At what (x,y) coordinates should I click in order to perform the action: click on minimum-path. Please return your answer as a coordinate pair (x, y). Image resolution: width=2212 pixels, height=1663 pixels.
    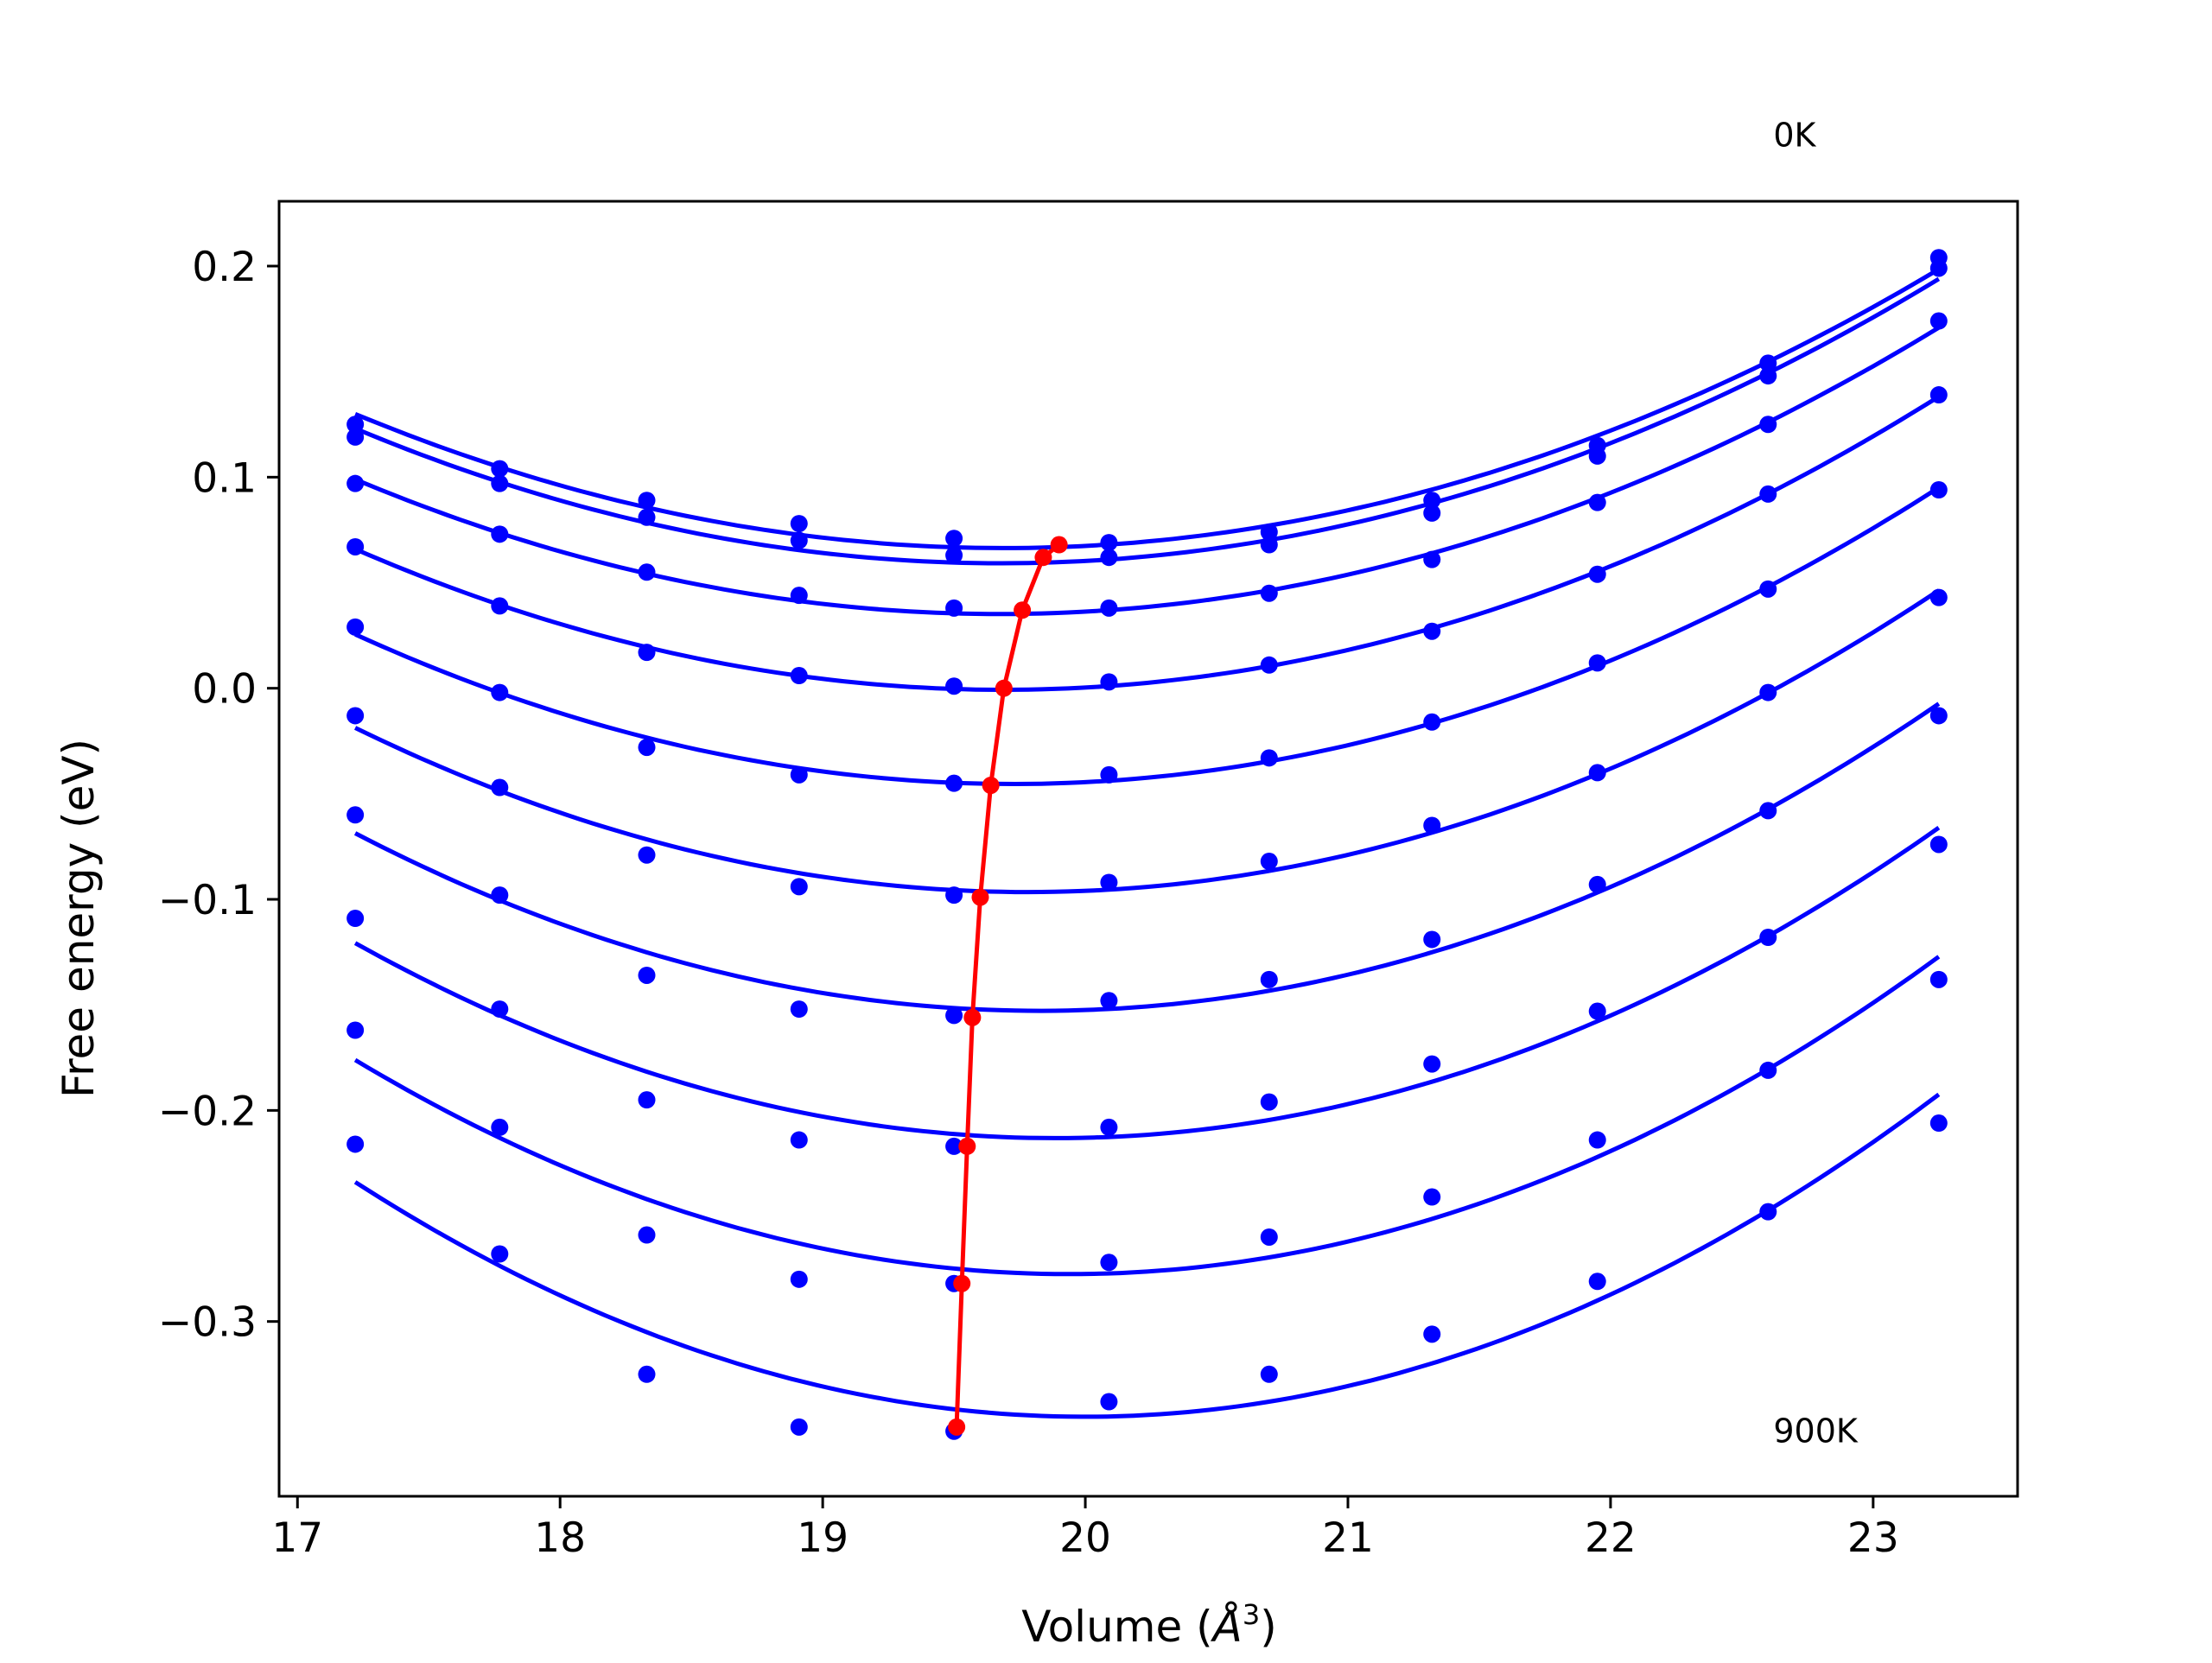
    Looking at the image, I should click on (1008, 986).